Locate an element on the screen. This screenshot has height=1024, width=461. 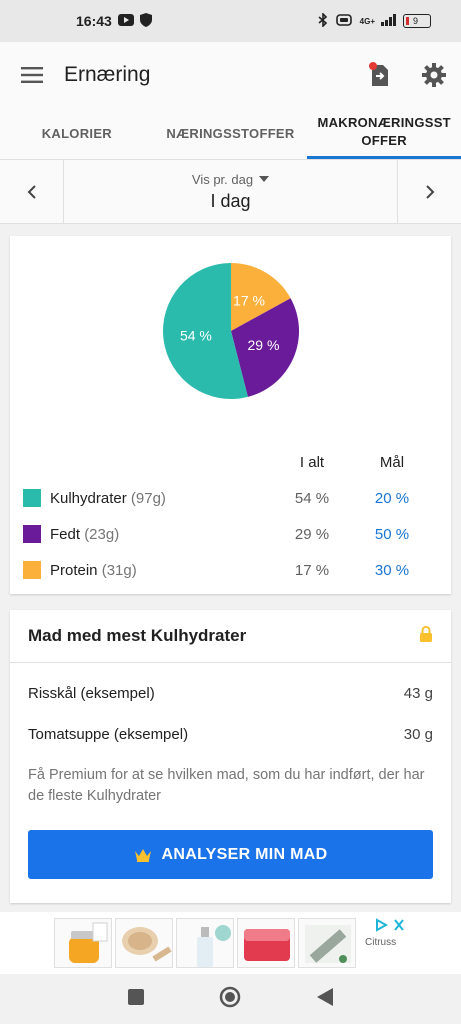
macro-row-fat: Fedt (23g) 29 % 50 % is located at coordinates (230, 534).